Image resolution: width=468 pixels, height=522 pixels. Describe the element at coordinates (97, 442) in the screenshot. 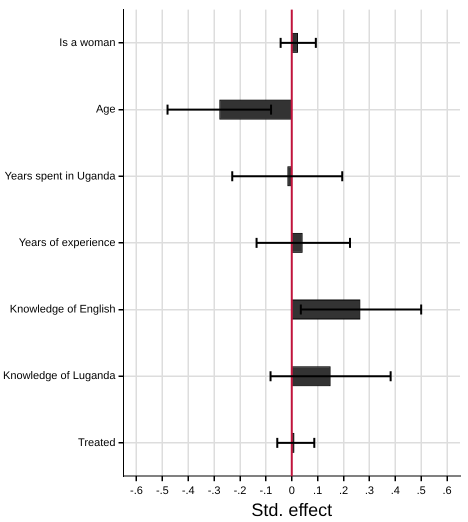

I see `y-tick-label: Treated` at that location.